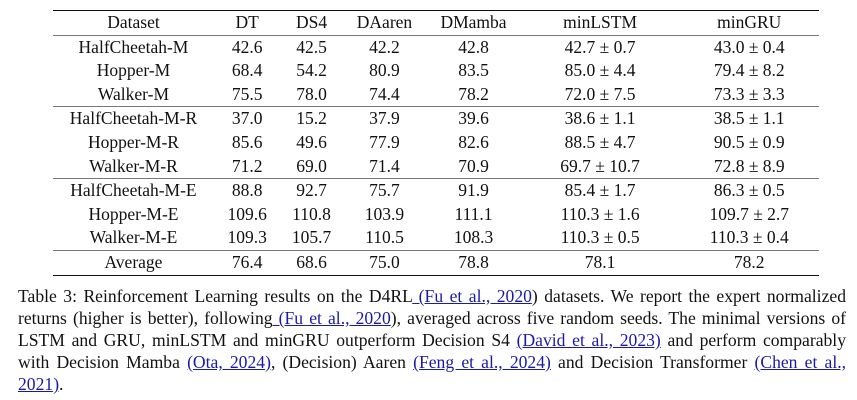 This screenshot has height=400, width=857. I want to click on value-cell: 82.6, so click(473, 141).